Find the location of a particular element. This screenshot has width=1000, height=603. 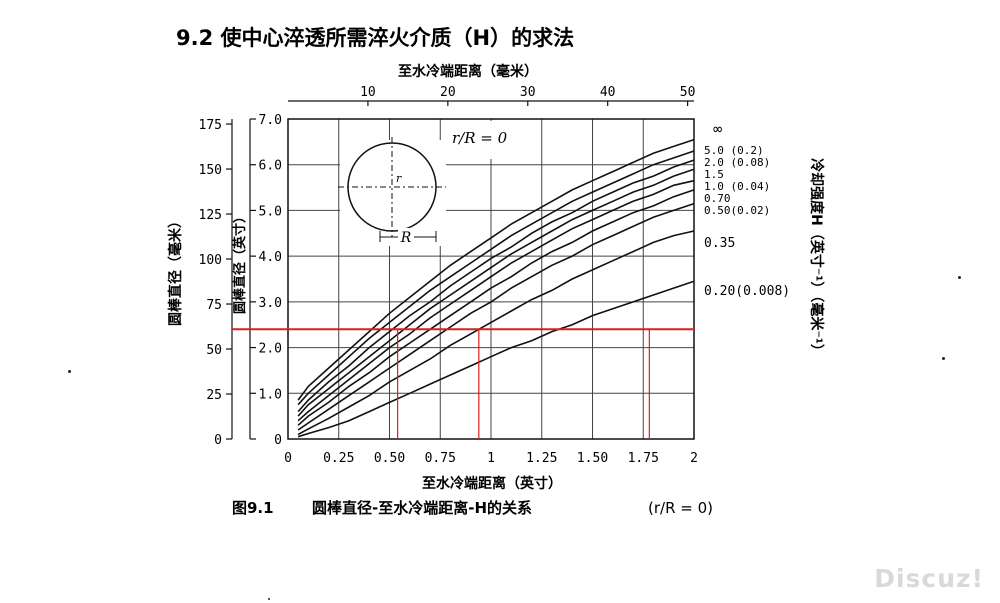

top-axis-tick-label: 20 is located at coordinates (448, 92).